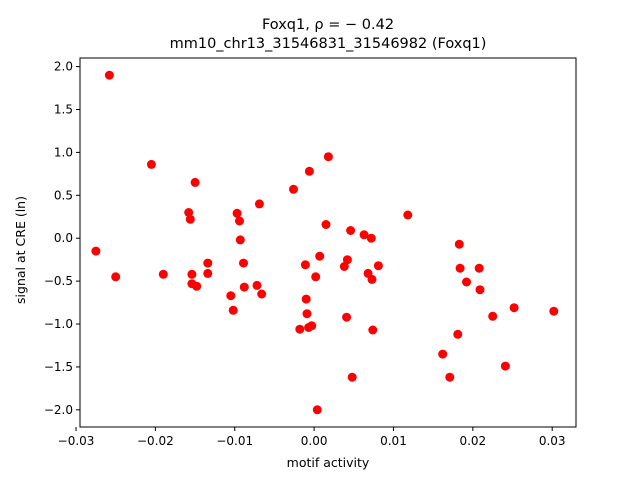  Describe the element at coordinates (58, 281) in the screenshot. I see `y-tick-label: −0.5` at that location.